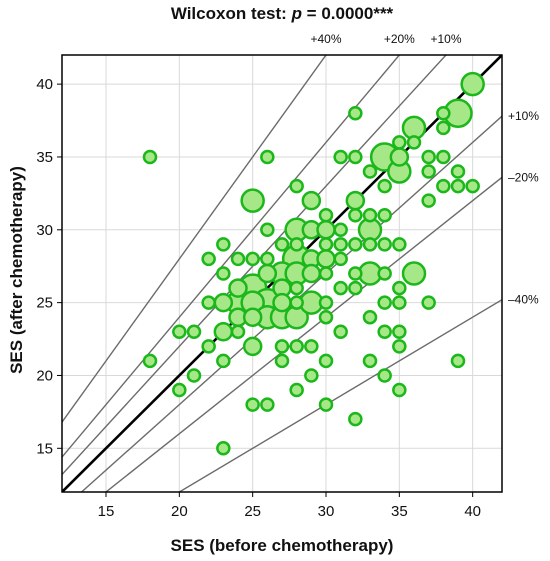 Image resolution: width=550 pixels, height=561 pixels. I want to click on x-tick-label: 20, so click(179, 511).